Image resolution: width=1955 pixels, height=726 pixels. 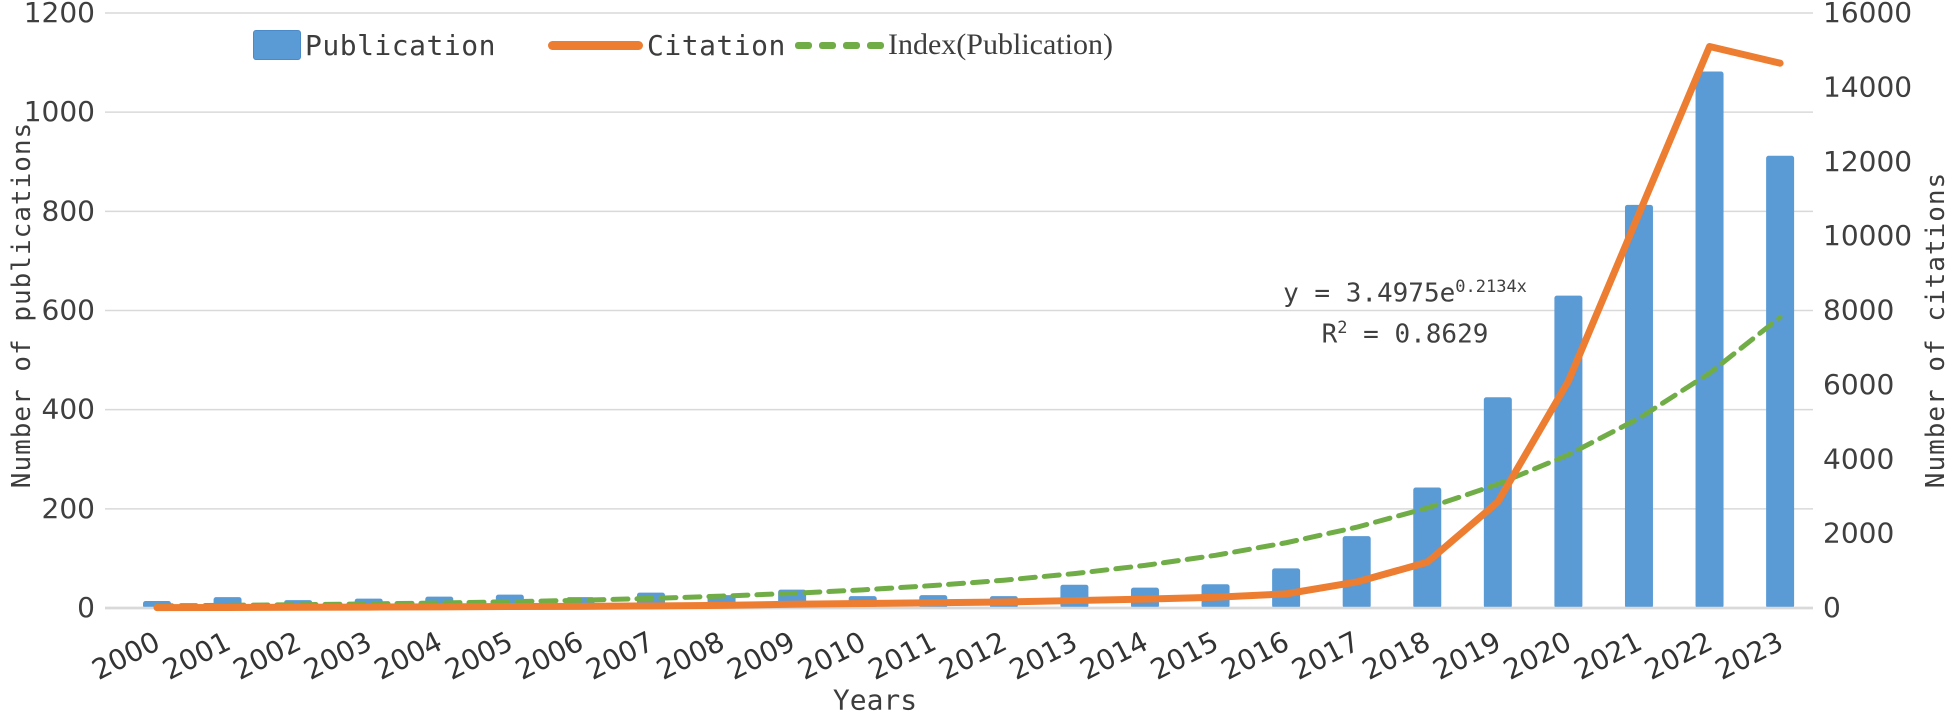 What do you see at coordinates (973, 656) in the screenshot?
I see `x-axis-tick-label: 2012` at bounding box center [973, 656].